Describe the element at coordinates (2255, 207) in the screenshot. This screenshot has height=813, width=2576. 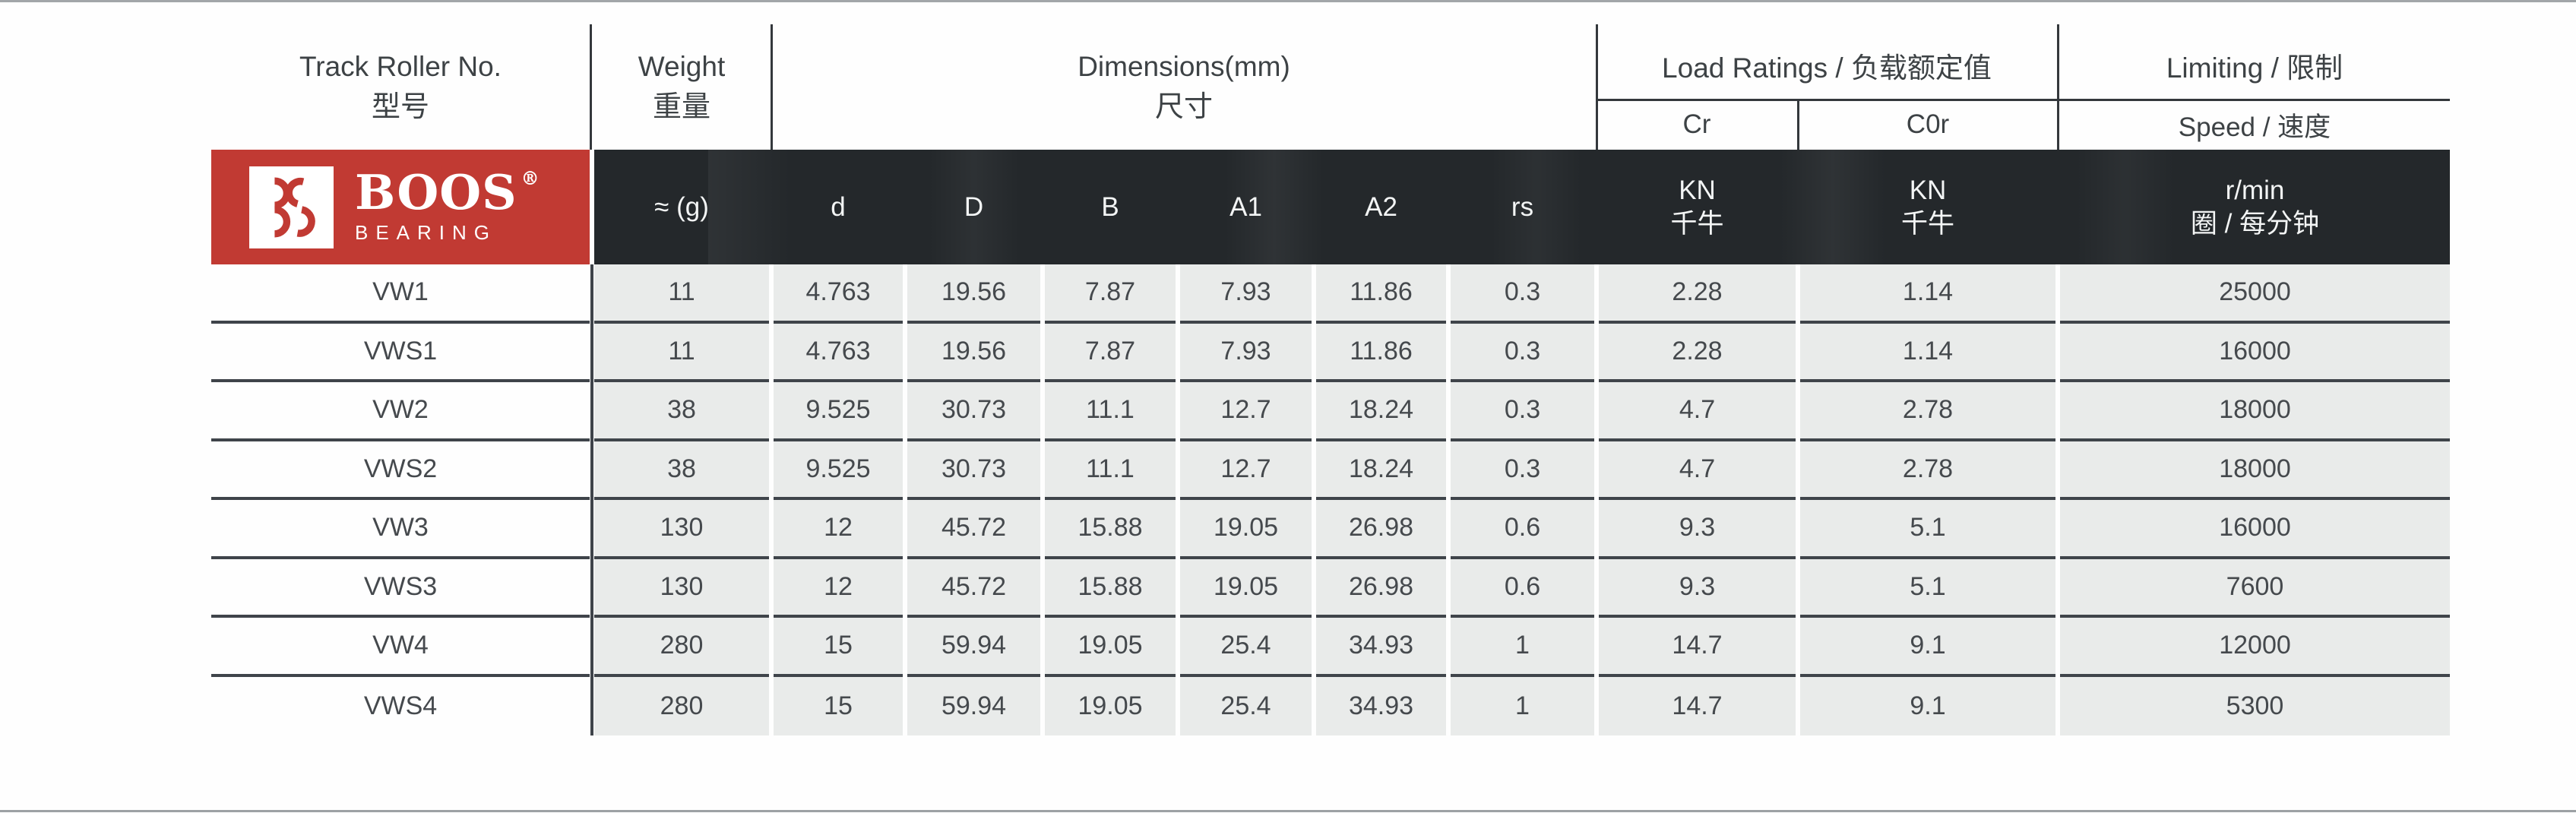
I see `unit-speed: r/min 圈 / 每分钟` at that location.